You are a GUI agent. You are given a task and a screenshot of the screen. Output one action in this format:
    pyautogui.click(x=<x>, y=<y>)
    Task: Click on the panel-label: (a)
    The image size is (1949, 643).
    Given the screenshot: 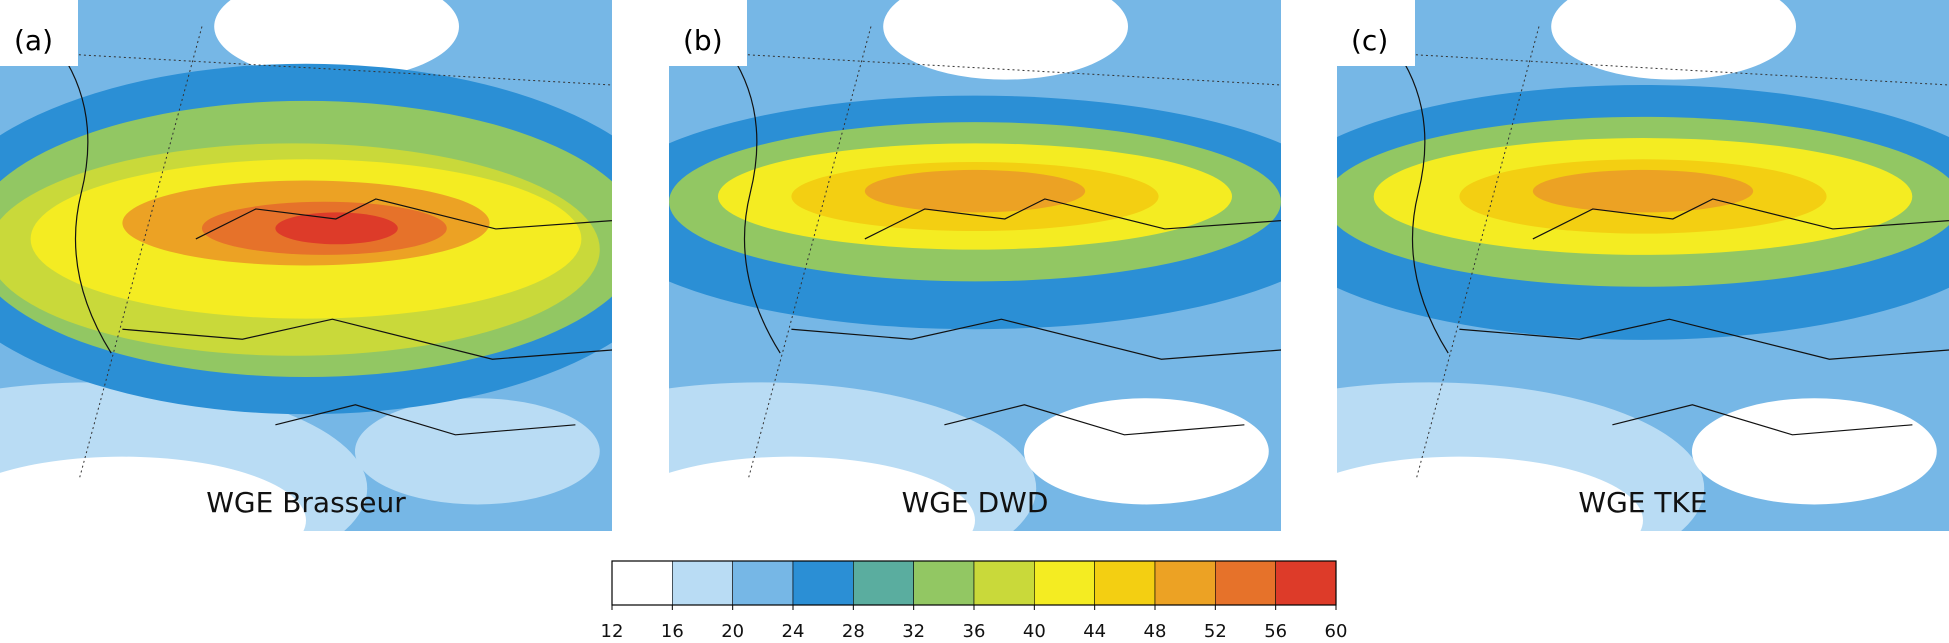 What is the action you would take?
    pyautogui.click(x=33, y=40)
    